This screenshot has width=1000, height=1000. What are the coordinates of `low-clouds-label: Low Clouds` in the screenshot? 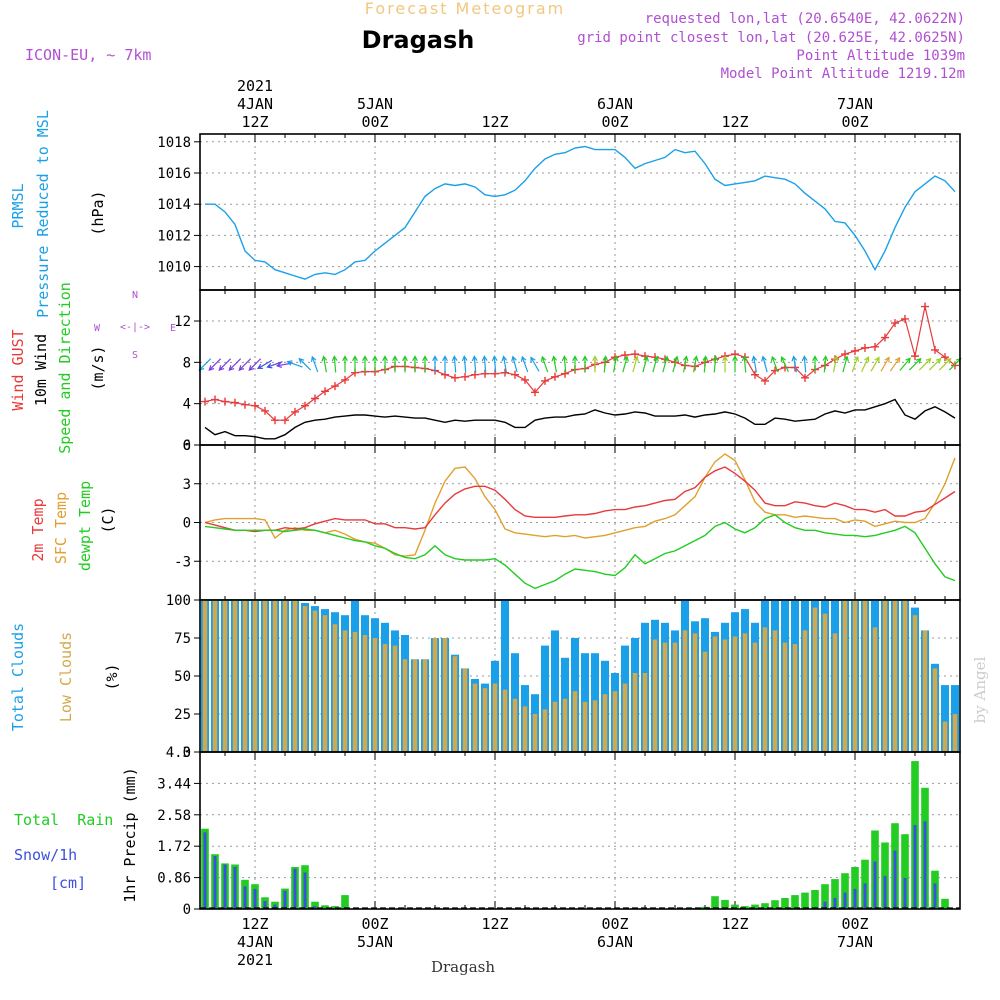 It's located at (66, 677).